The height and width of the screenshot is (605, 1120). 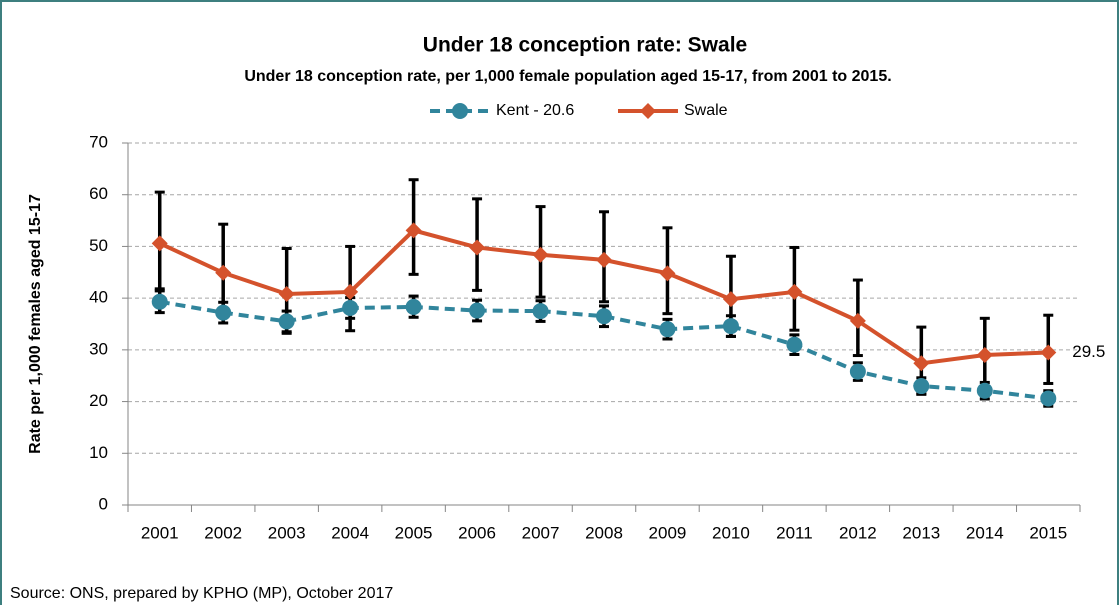 What do you see at coordinates (287, 532) in the screenshot?
I see `x-tick-label: 2003` at bounding box center [287, 532].